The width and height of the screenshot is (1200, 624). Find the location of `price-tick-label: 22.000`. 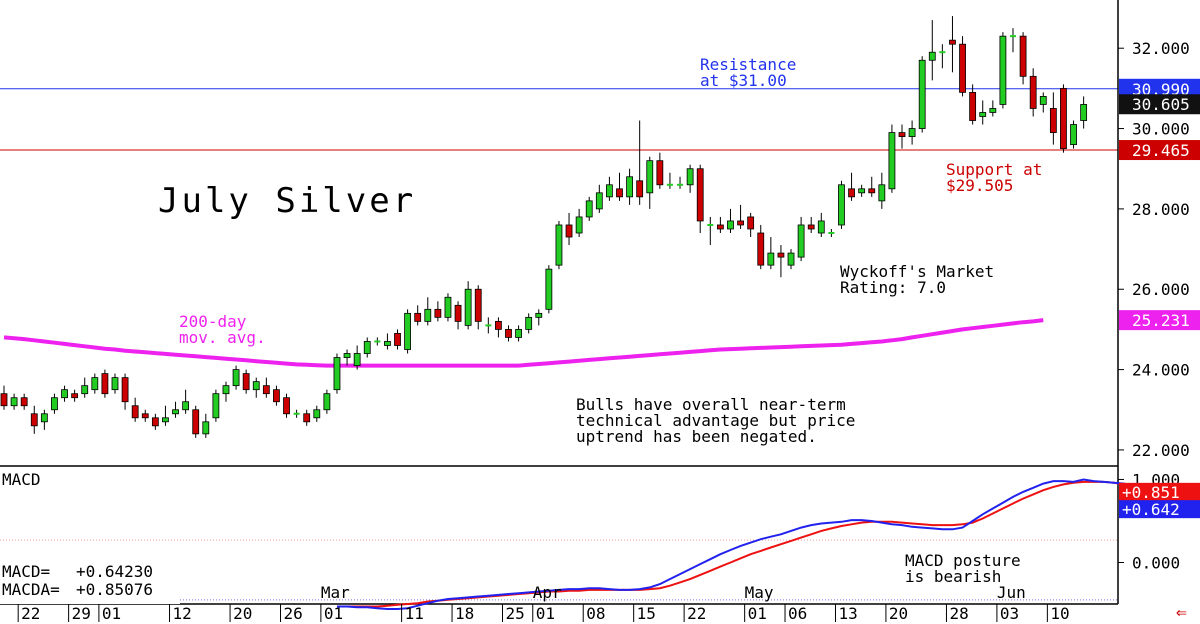

price-tick-label: 22.000 is located at coordinates (1161, 450).